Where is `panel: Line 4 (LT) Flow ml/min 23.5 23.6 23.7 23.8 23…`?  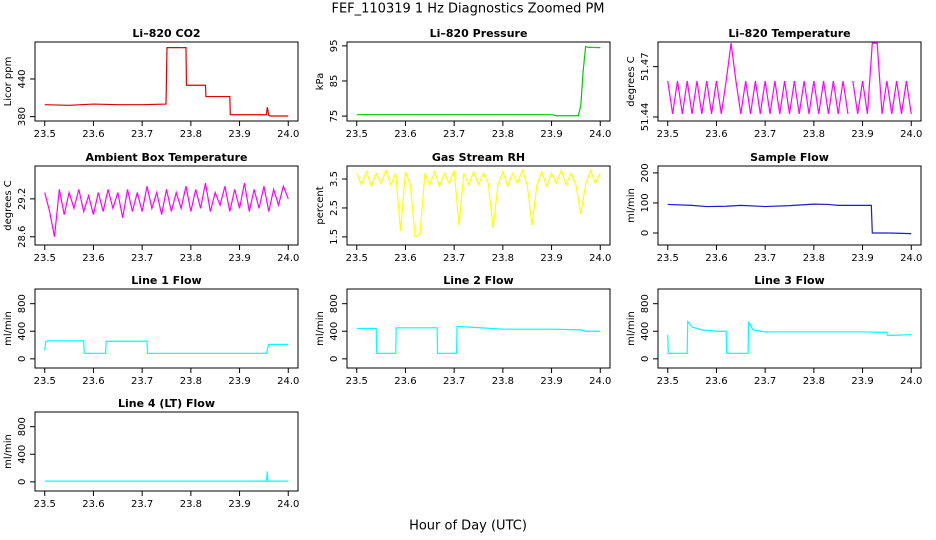
panel: Line 4 (LT) Flow ml/min 23.5 23.6 23.7 23.8 23… is located at coordinates (151, 453).